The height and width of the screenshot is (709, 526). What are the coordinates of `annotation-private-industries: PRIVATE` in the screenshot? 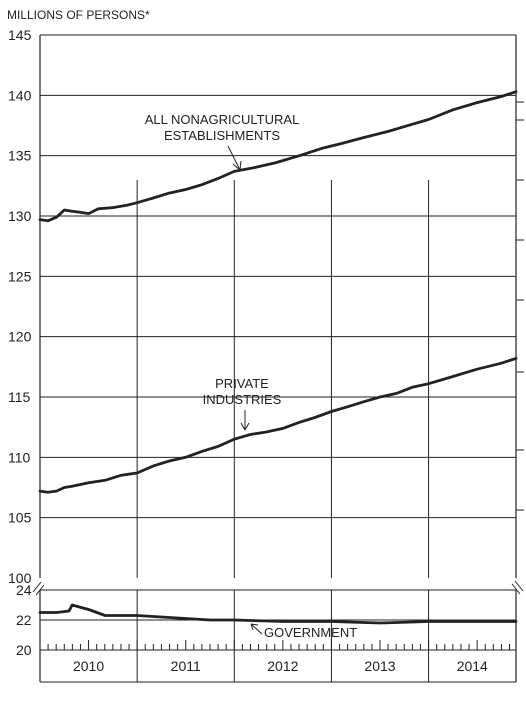 It's located at (242, 383).